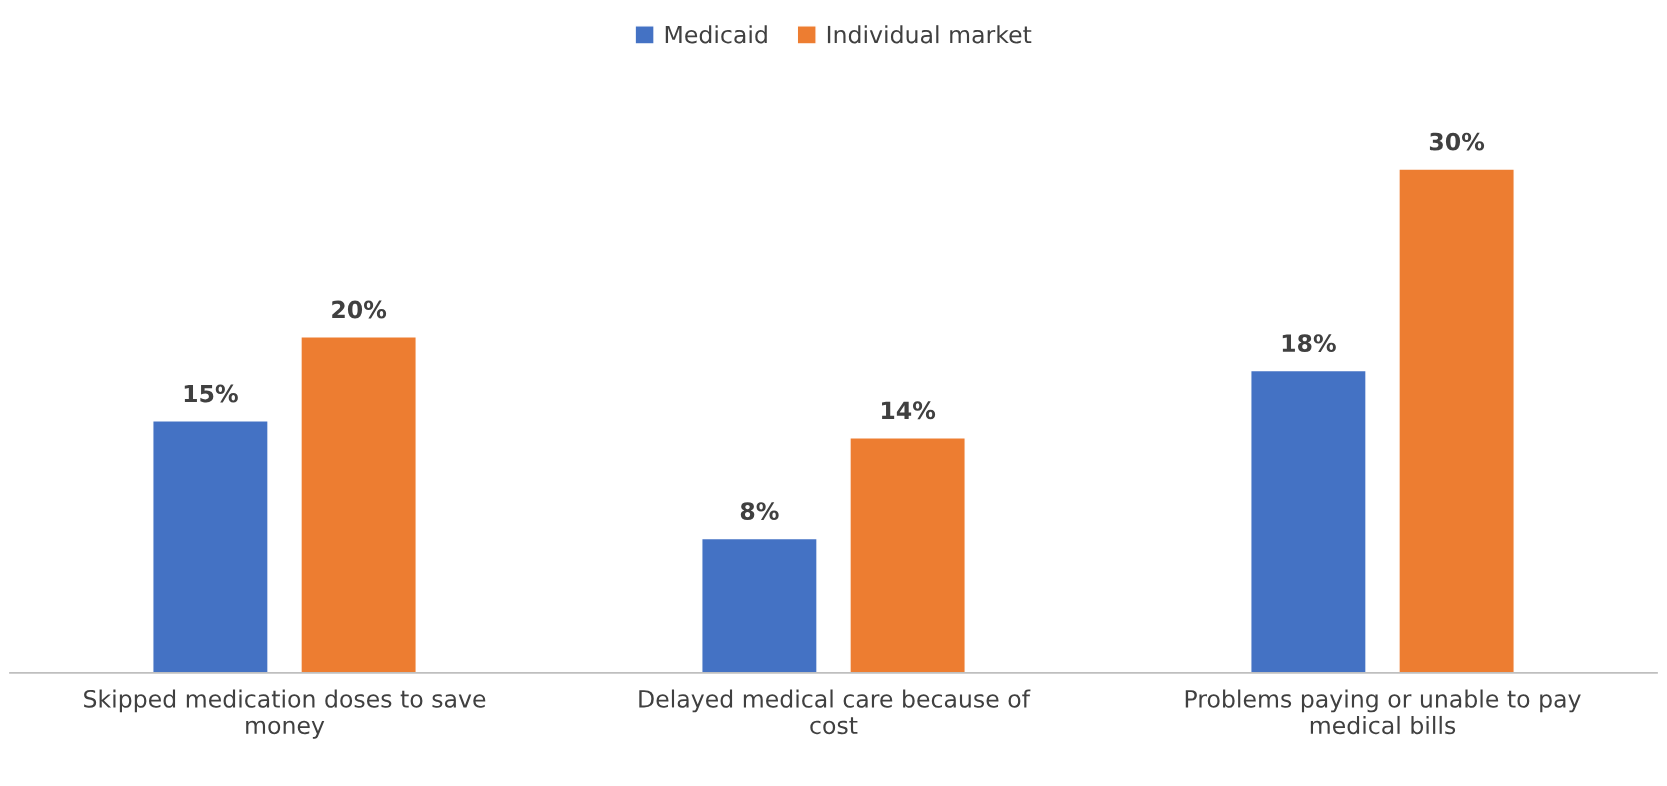 The height and width of the screenshot is (786, 1667). What do you see at coordinates (285, 714) in the screenshot?
I see `x-tick-label: Skipped medication doses to save money` at bounding box center [285, 714].